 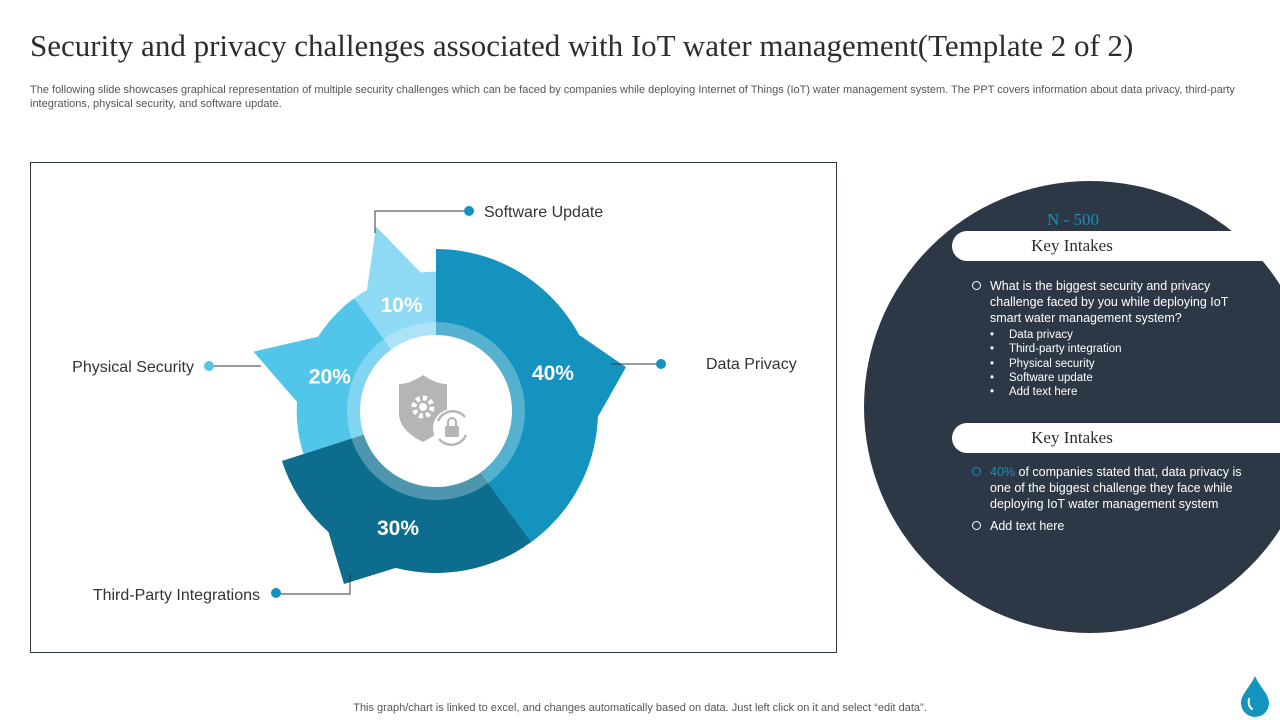 I want to click on category-label-data-privacy: Data Privacy, so click(x=751, y=364).